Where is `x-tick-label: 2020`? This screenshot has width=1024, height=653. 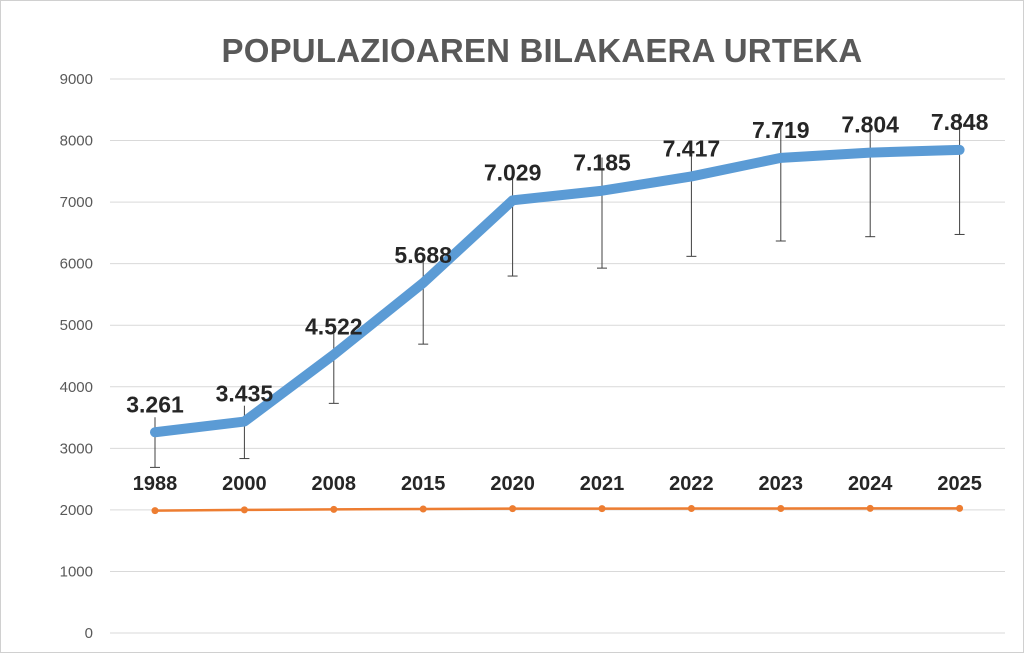
x-tick-label: 2020 is located at coordinates (512, 484).